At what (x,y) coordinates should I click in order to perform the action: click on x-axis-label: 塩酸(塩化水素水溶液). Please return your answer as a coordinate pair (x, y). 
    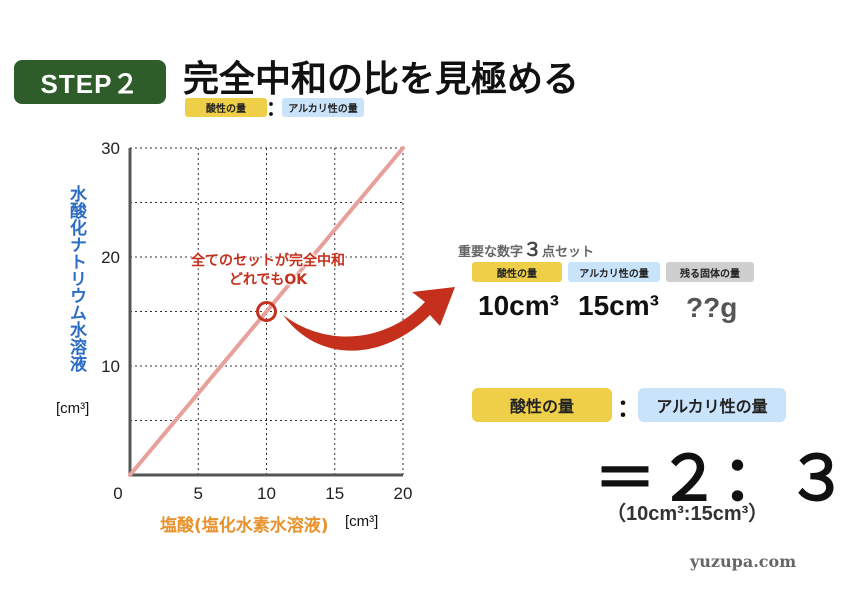
    Looking at the image, I should click on (244, 526).